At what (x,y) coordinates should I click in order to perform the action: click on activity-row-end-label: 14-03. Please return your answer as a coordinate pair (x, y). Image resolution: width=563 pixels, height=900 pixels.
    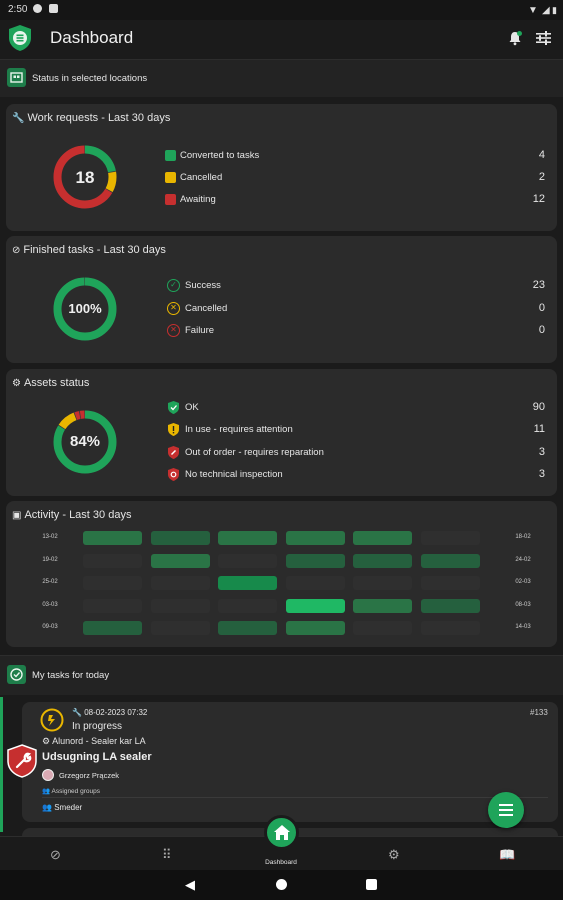
    Looking at the image, I should click on (523, 627).